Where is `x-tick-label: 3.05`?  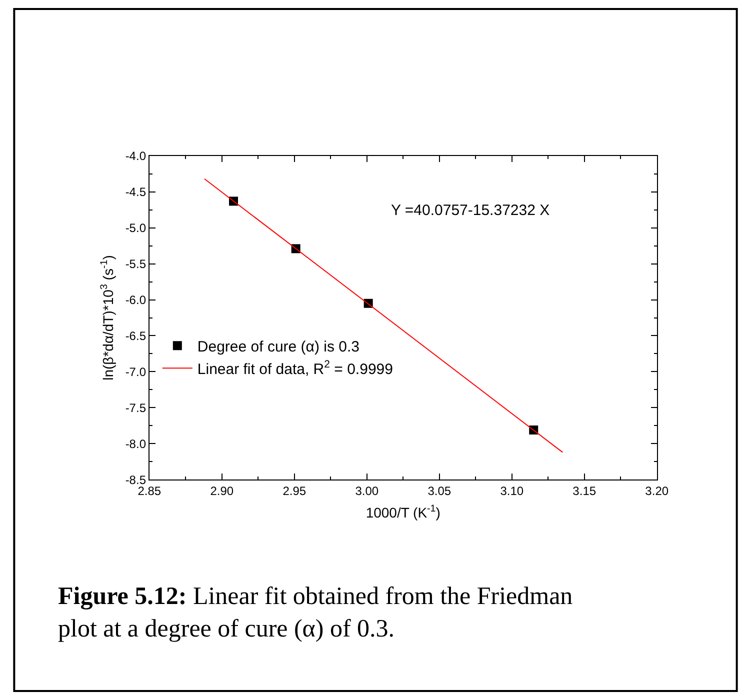 x-tick-label: 3.05 is located at coordinates (440, 491).